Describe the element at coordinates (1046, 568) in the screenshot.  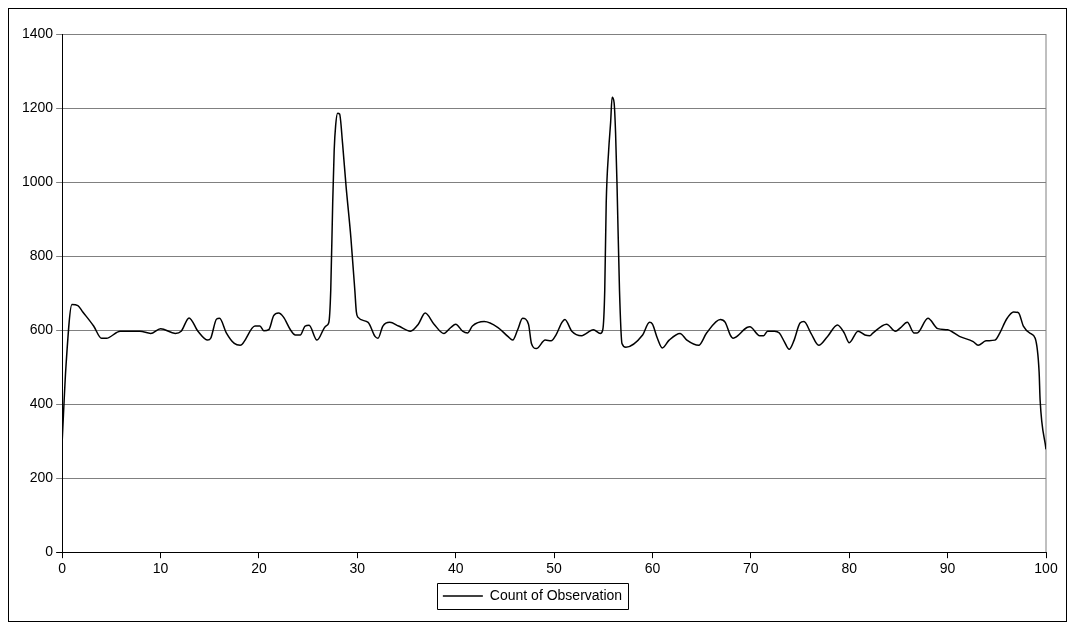
I see `x-tick-label: 100` at that location.